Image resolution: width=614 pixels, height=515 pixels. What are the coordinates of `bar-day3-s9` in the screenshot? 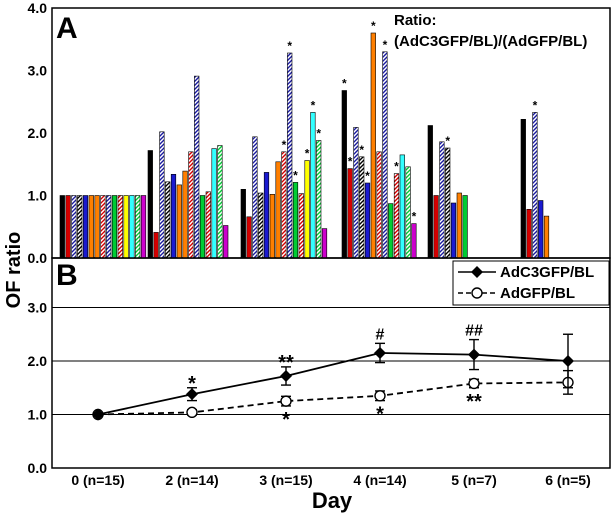 It's located at (290, 155).